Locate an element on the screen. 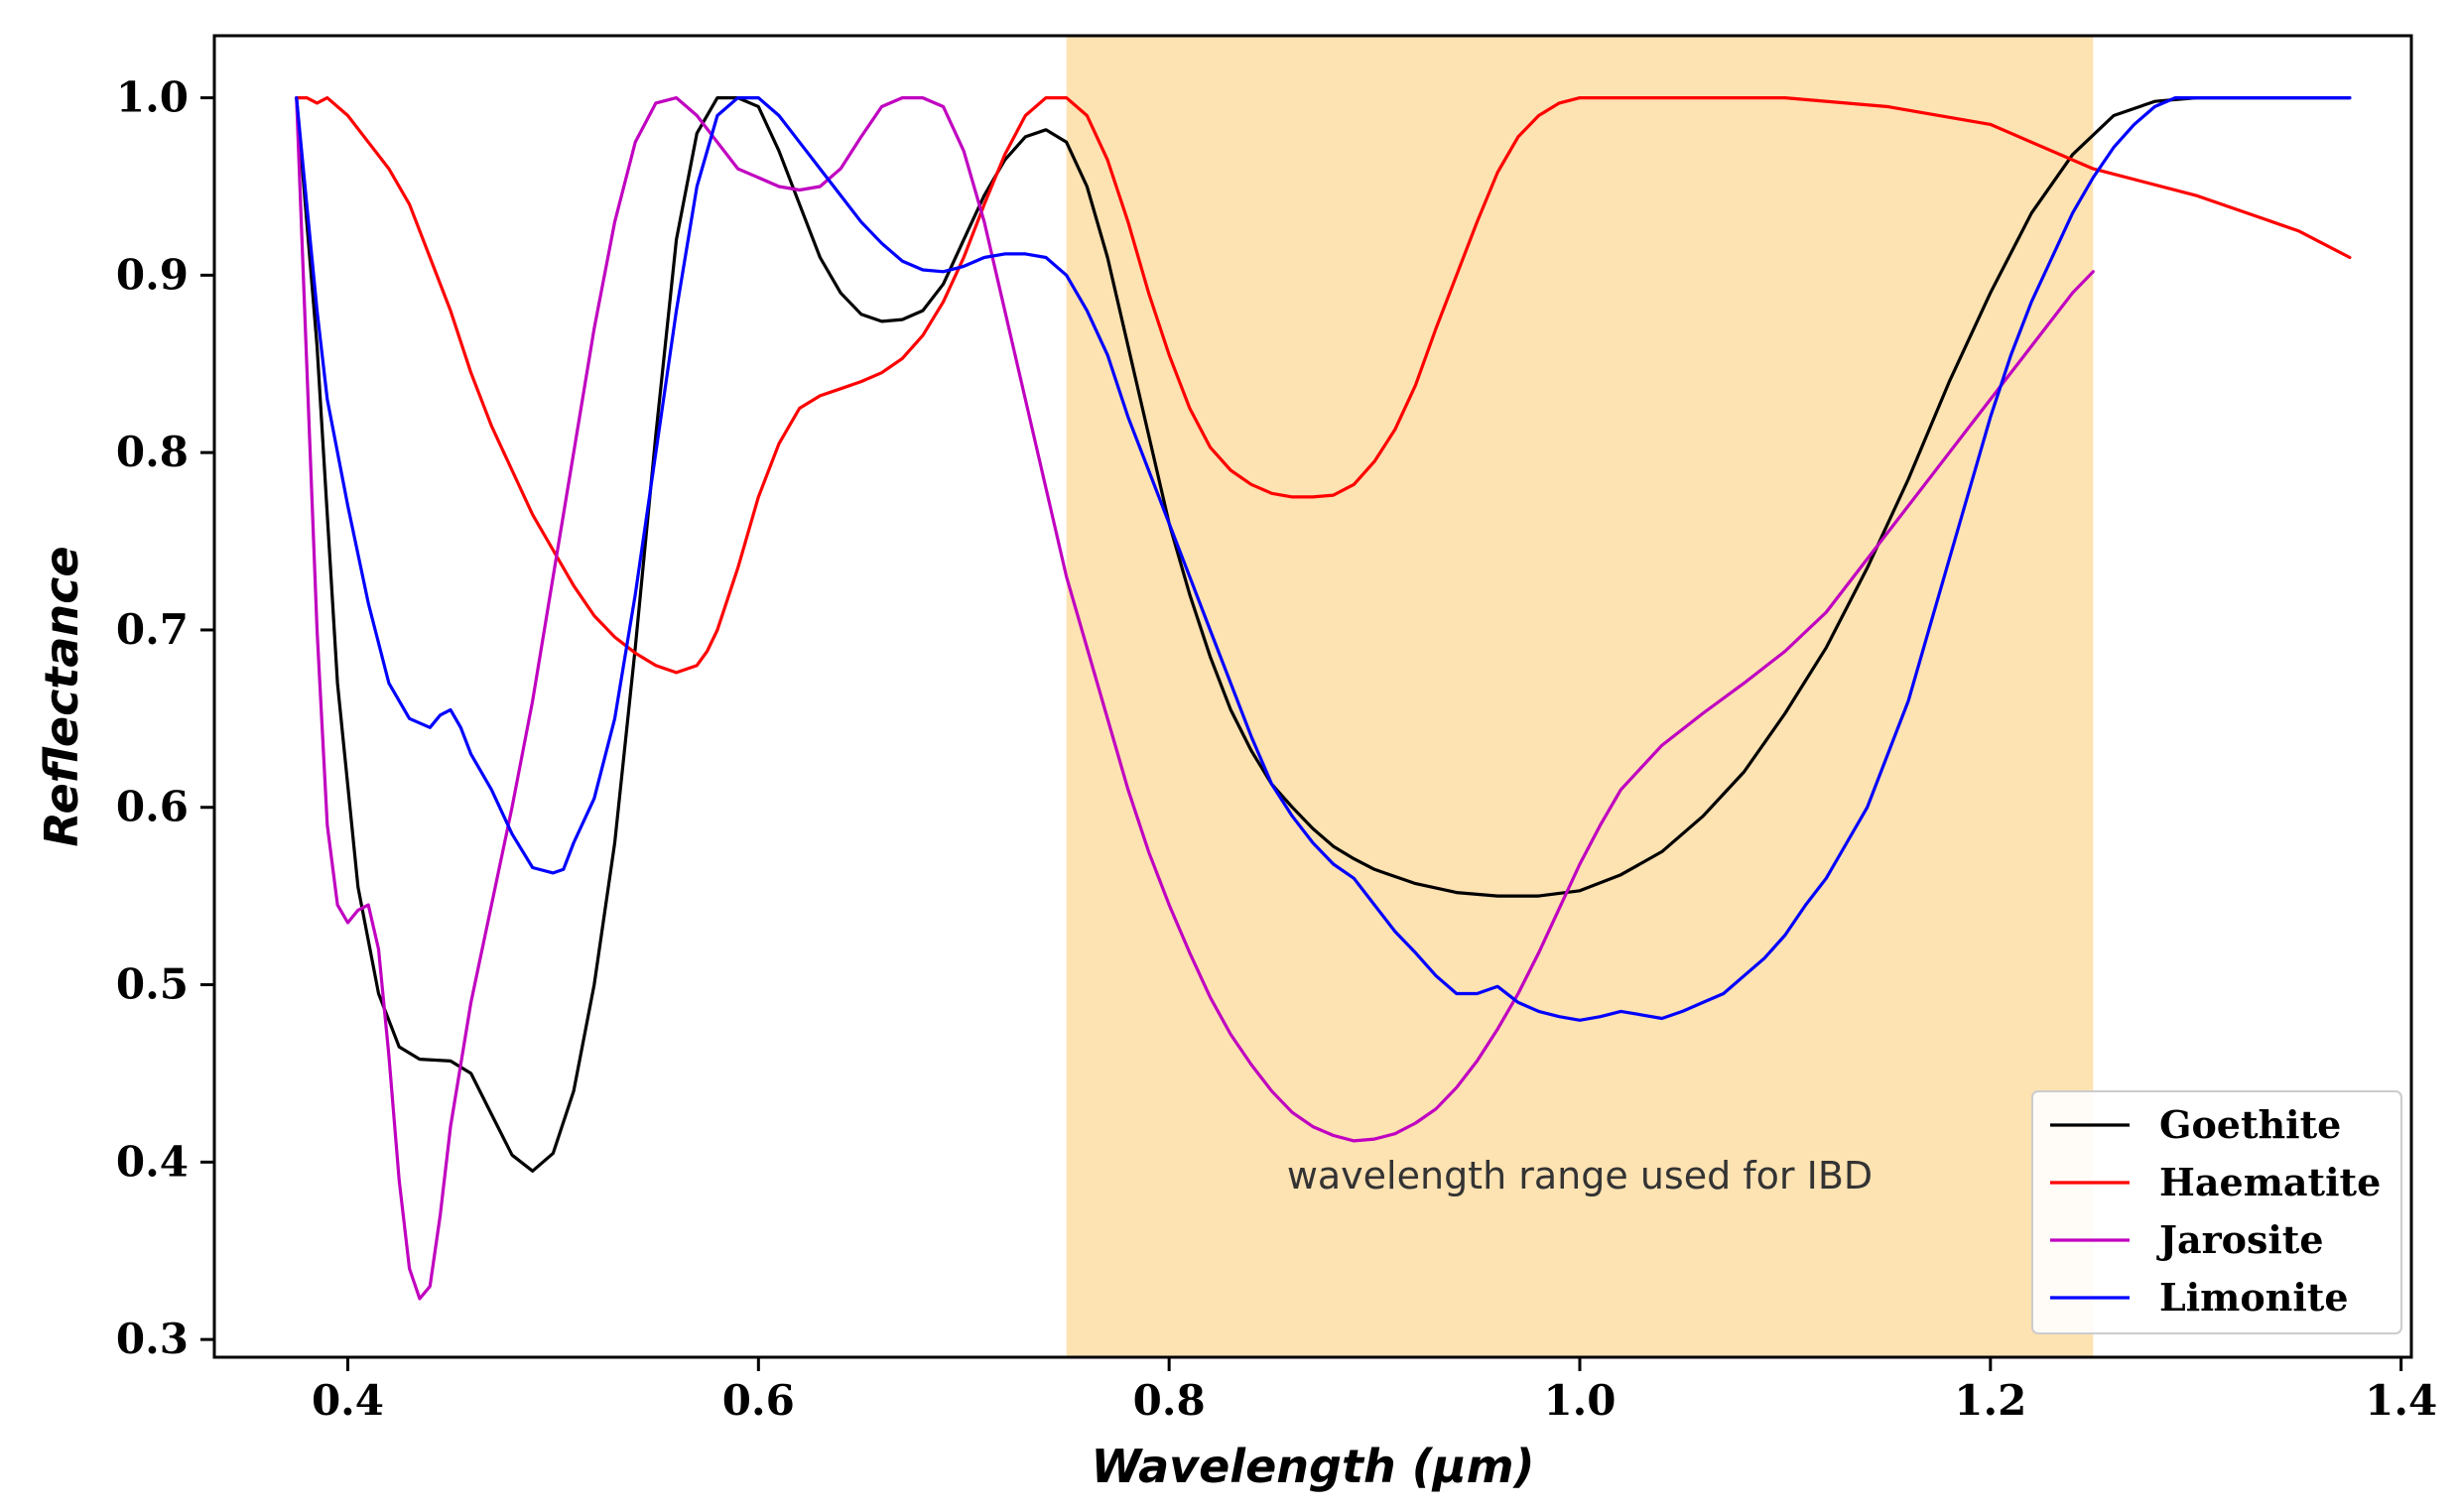 The image size is (2458, 1512). x-axis-label: Wavelength (μm) is located at coordinates (1312, 1466).